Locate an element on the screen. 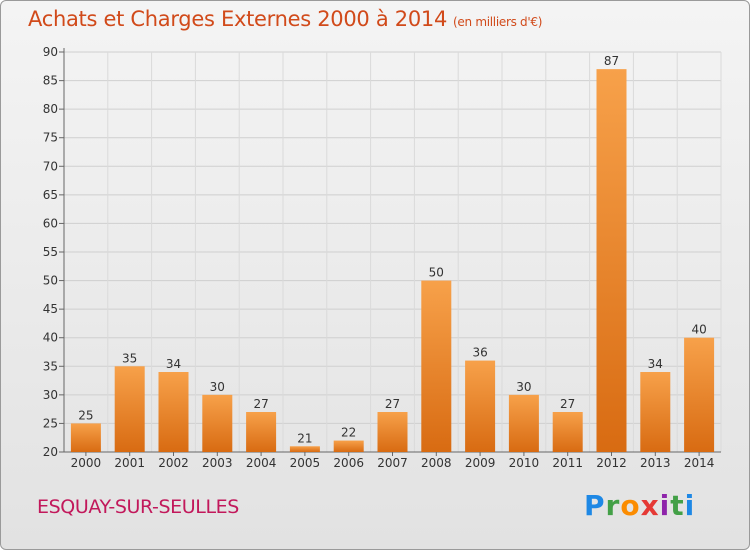 The width and height of the screenshot is (750, 550). x-tick-label: 2006 is located at coordinates (348, 463).